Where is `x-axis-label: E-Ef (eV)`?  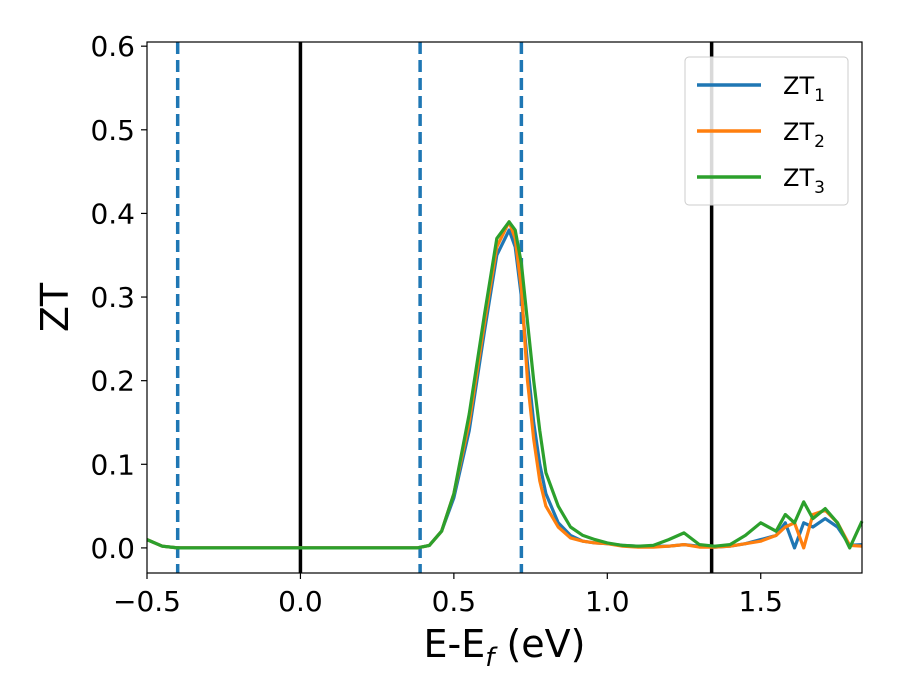
x-axis-label: E-Ef (eV) is located at coordinates (505, 647).